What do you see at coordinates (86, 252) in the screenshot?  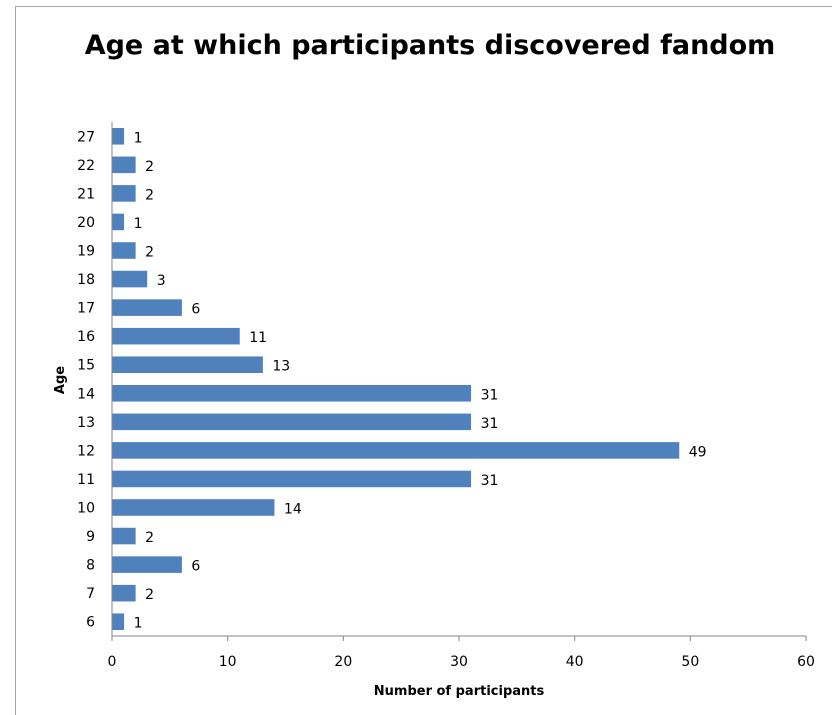 I see `y-tick-label: 19` at bounding box center [86, 252].